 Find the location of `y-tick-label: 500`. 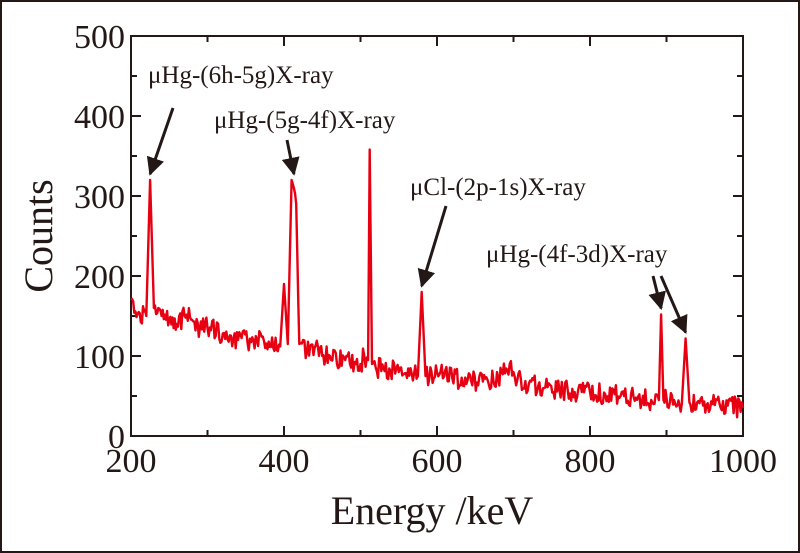

y-tick-label: 500 is located at coordinates (99, 37).